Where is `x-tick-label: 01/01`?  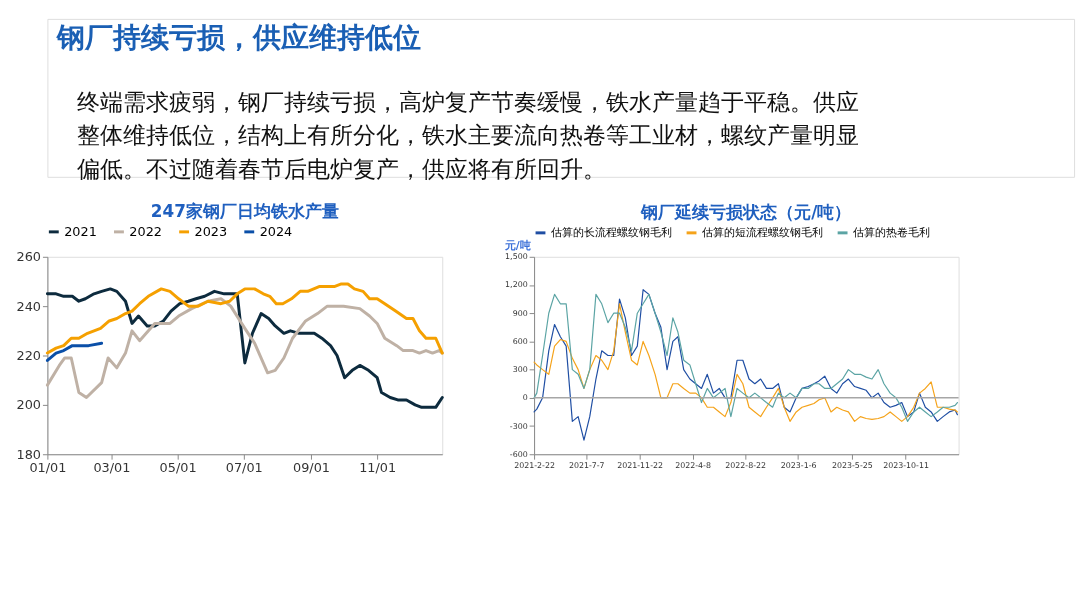
x-tick-label: 01/01 is located at coordinates (48, 467).